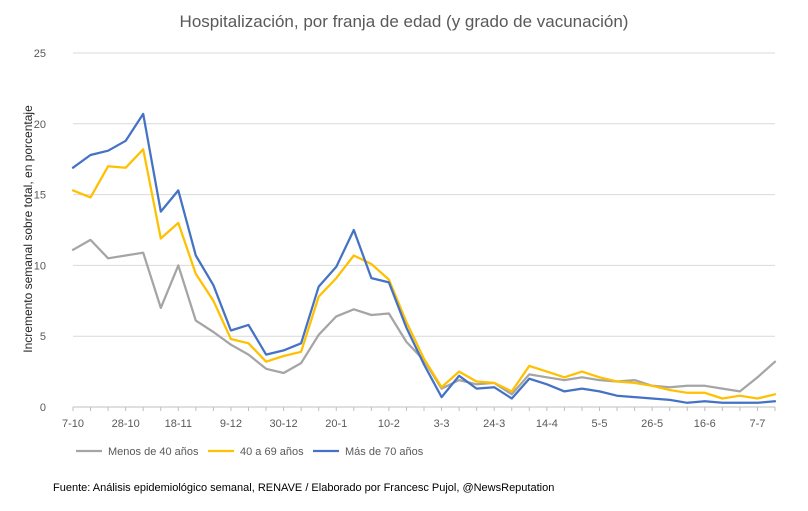  I want to click on x-tick-label: 5-5, so click(600, 424).